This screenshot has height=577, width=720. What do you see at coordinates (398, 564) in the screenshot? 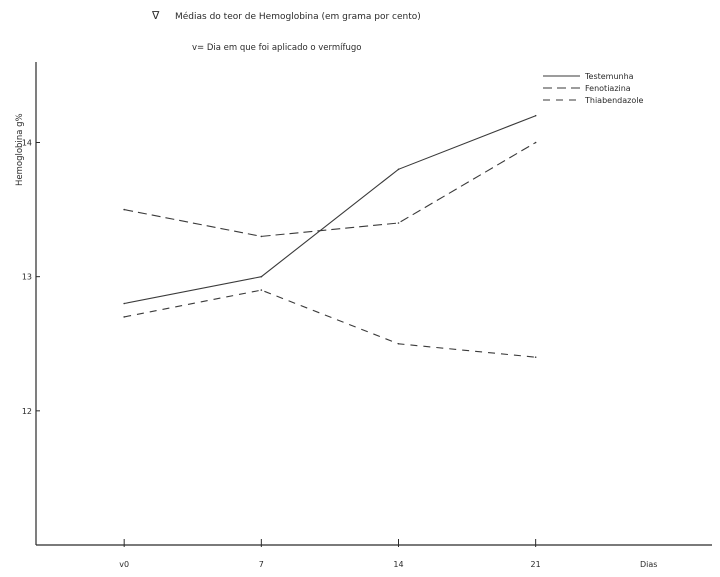
I see `x-tick-label: 14` at bounding box center [398, 564].